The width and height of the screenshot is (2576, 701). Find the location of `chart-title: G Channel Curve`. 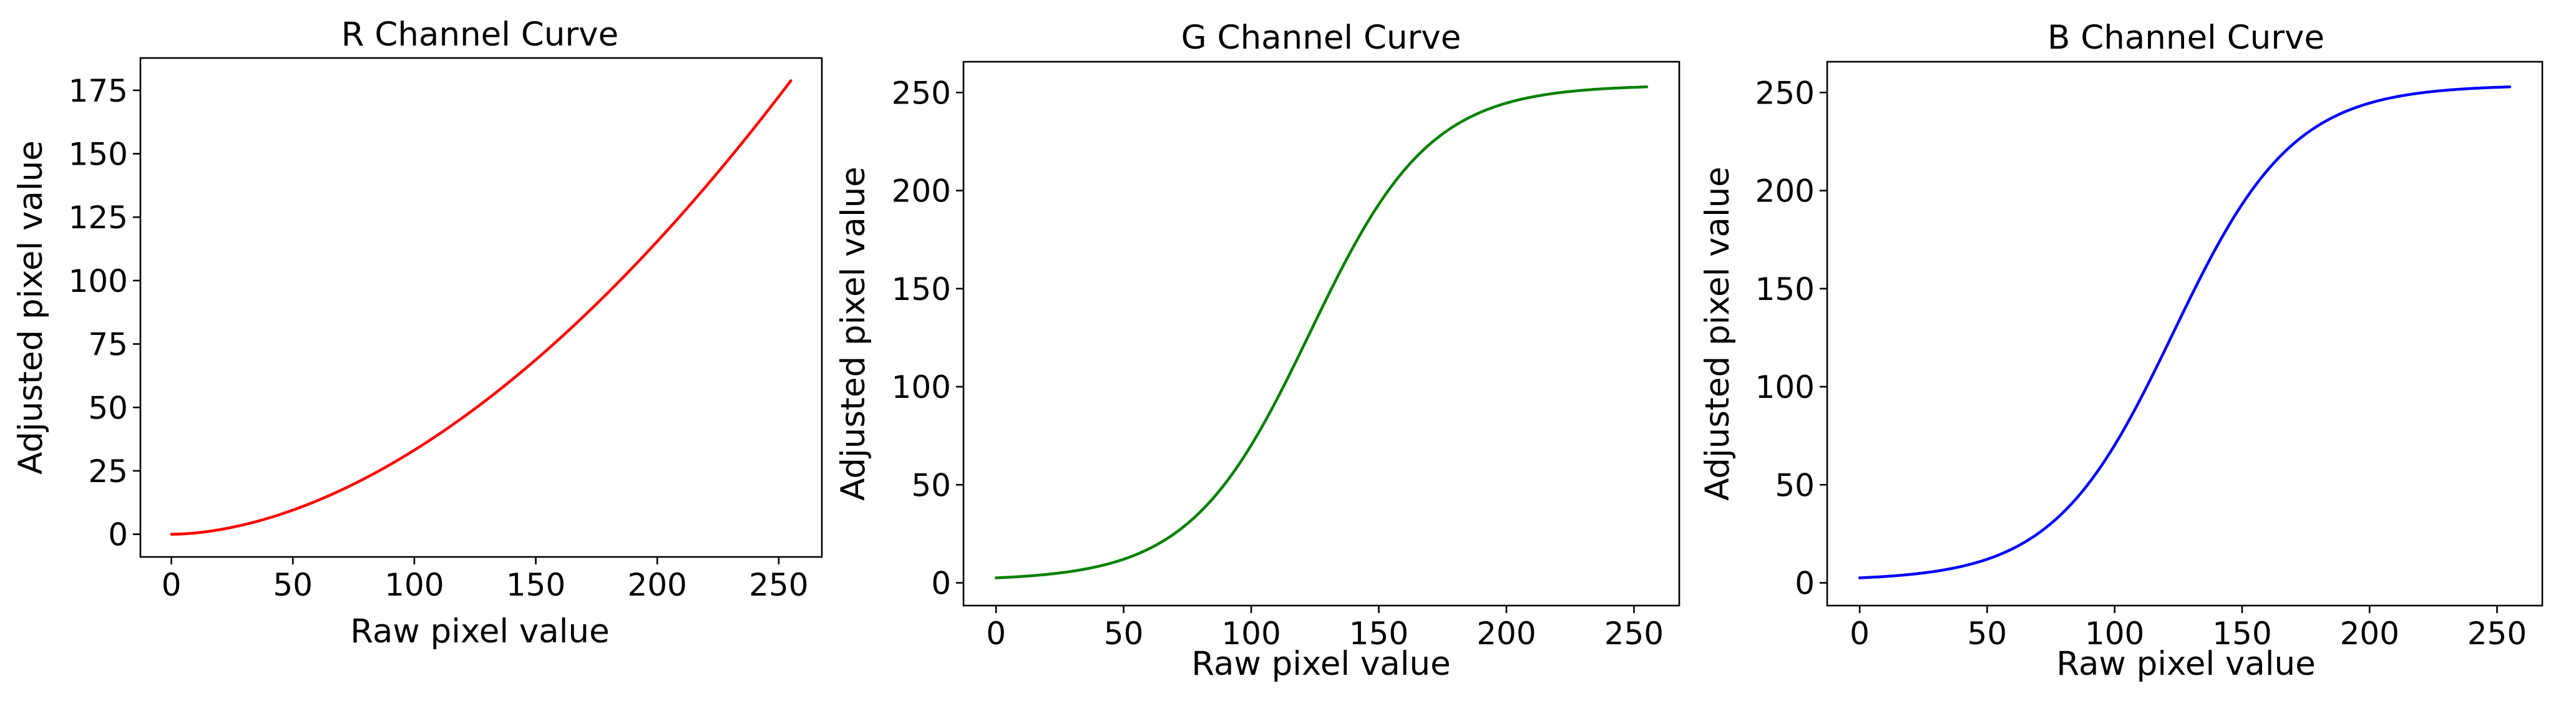

chart-title: G Channel Curve is located at coordinates (1321, 38).